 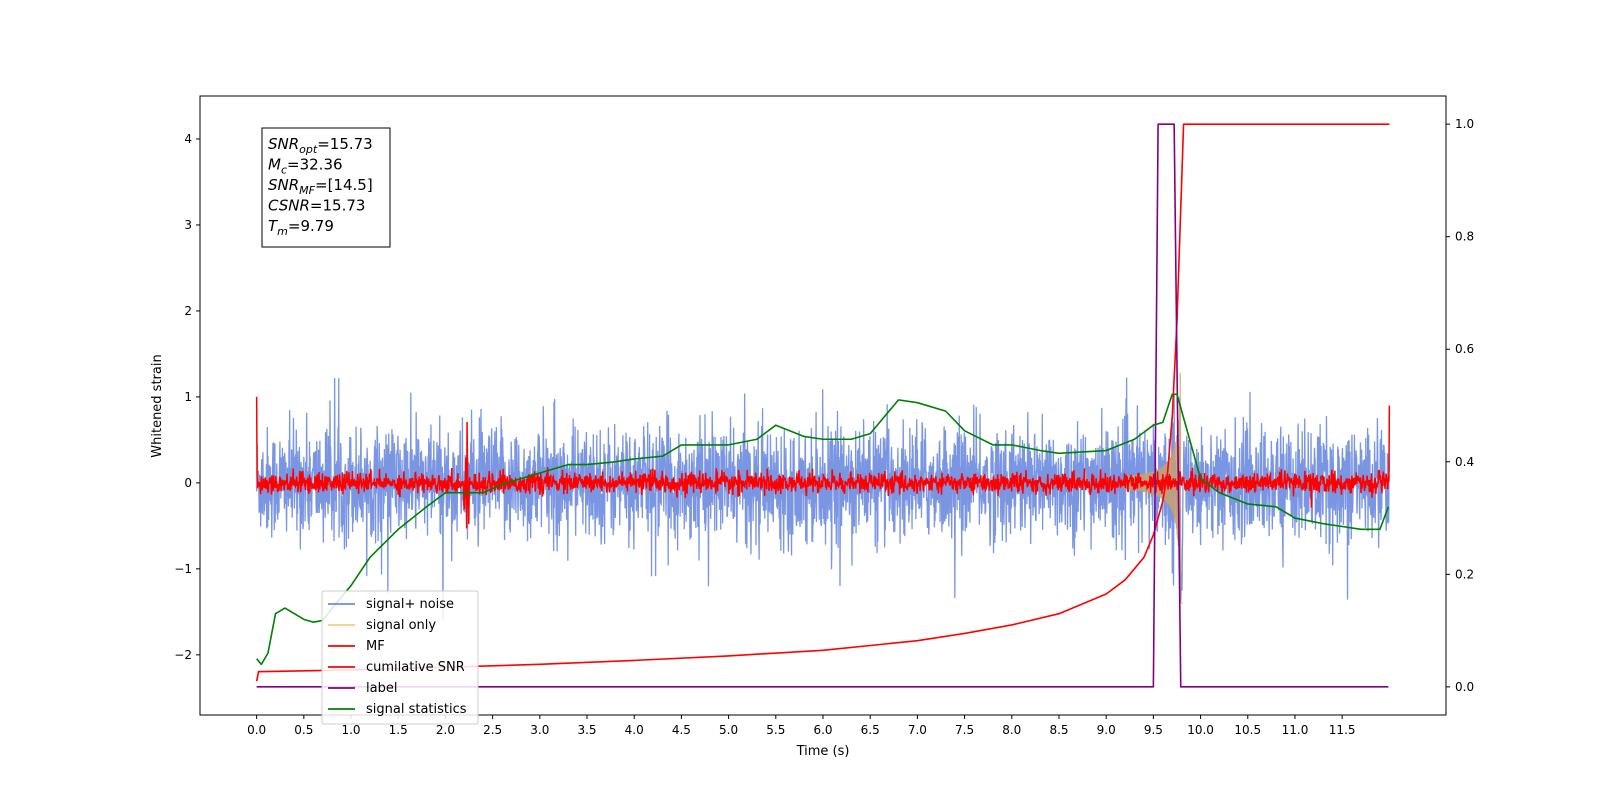 What do you see at coordinates (188, 483) in the screenshot?
I see `y-tick-label: 0` at bounding box center [188, 483].